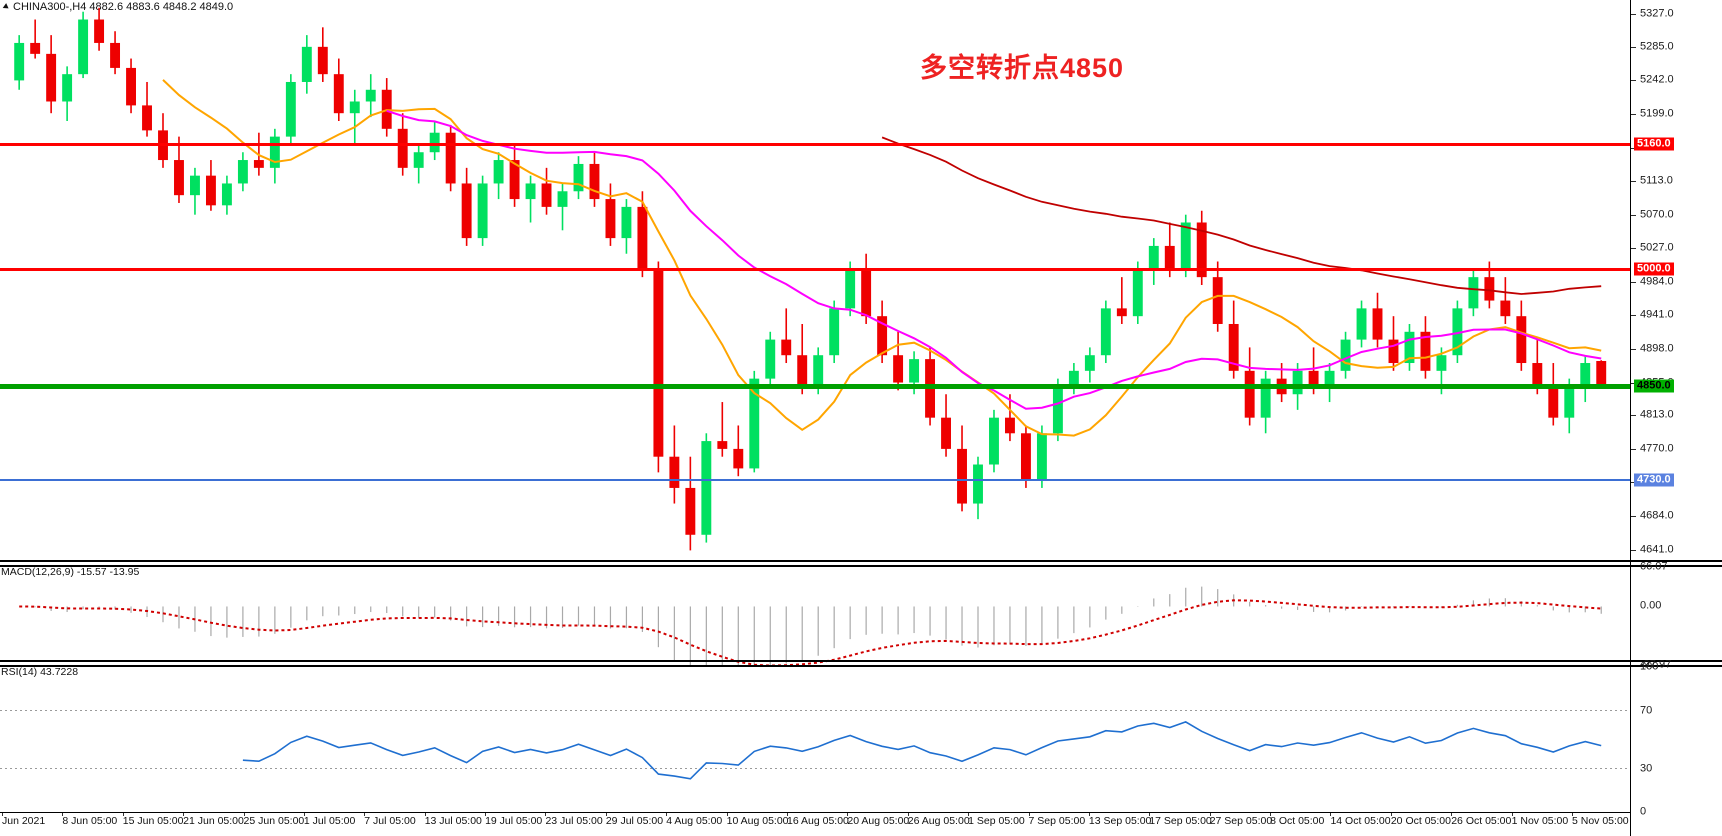 This screenshot has height=836, width=1722. What do you see at coordinates (1657, 79) in the screenshot?
I see `price-axis-label: 5242.0` at bounding box center [1657, 79].